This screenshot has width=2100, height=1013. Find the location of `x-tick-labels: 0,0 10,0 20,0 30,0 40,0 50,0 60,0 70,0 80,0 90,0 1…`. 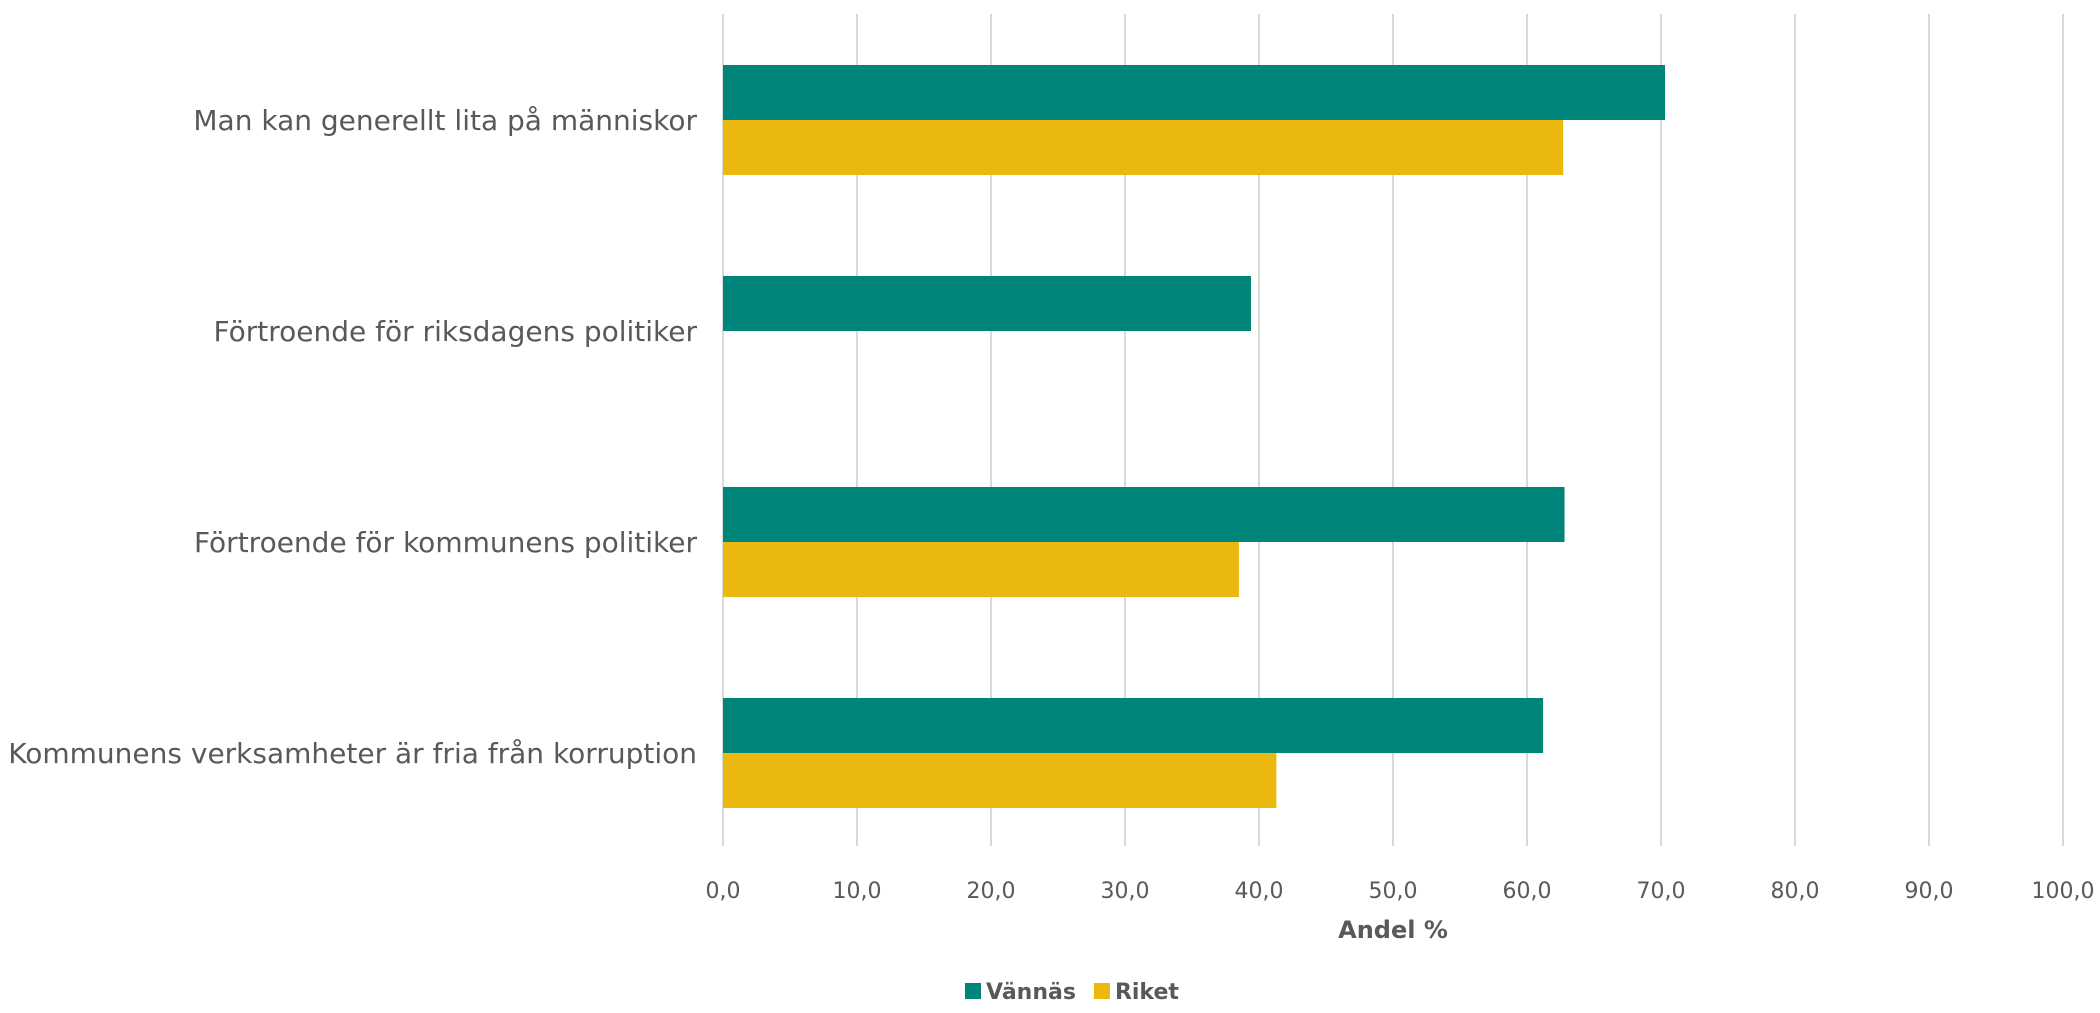

x-tick-labels: 0,0 10,0 20,0 30,0 40,0 50,0 60,0 70,0 80,0 90,0 1… is located at coordinates (1400, 891).